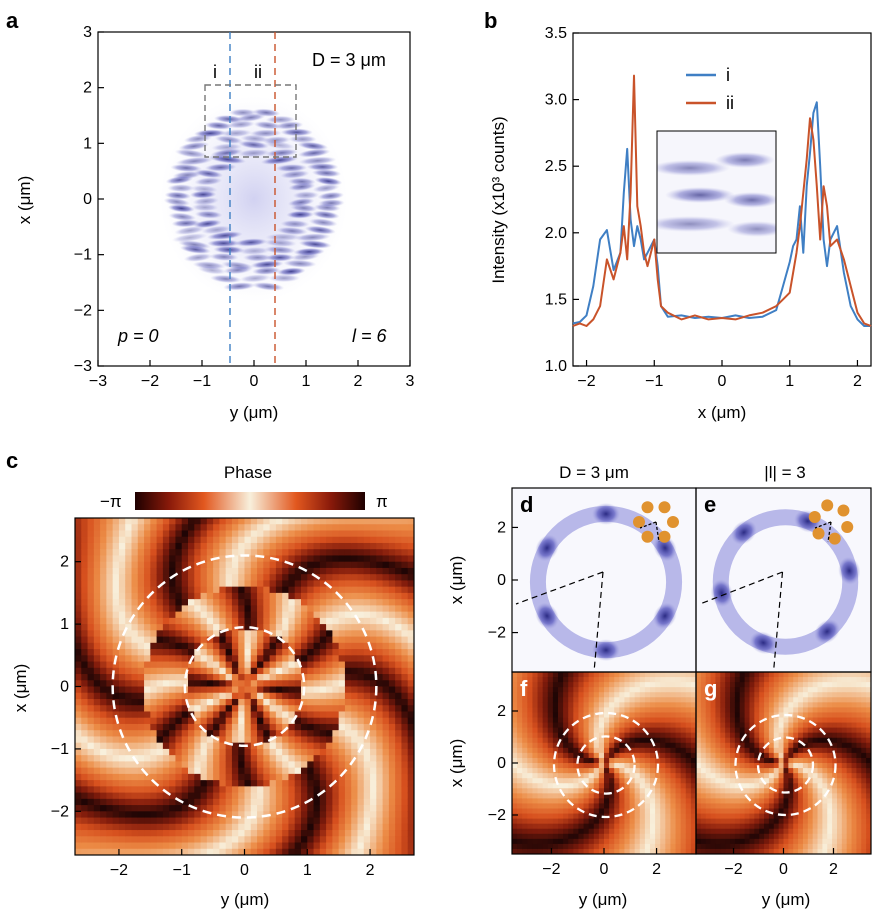 The image size is (873, 911). Describe the element at coordinates (818, 533) in the screenshot. I see `pillar-dot` at that location.